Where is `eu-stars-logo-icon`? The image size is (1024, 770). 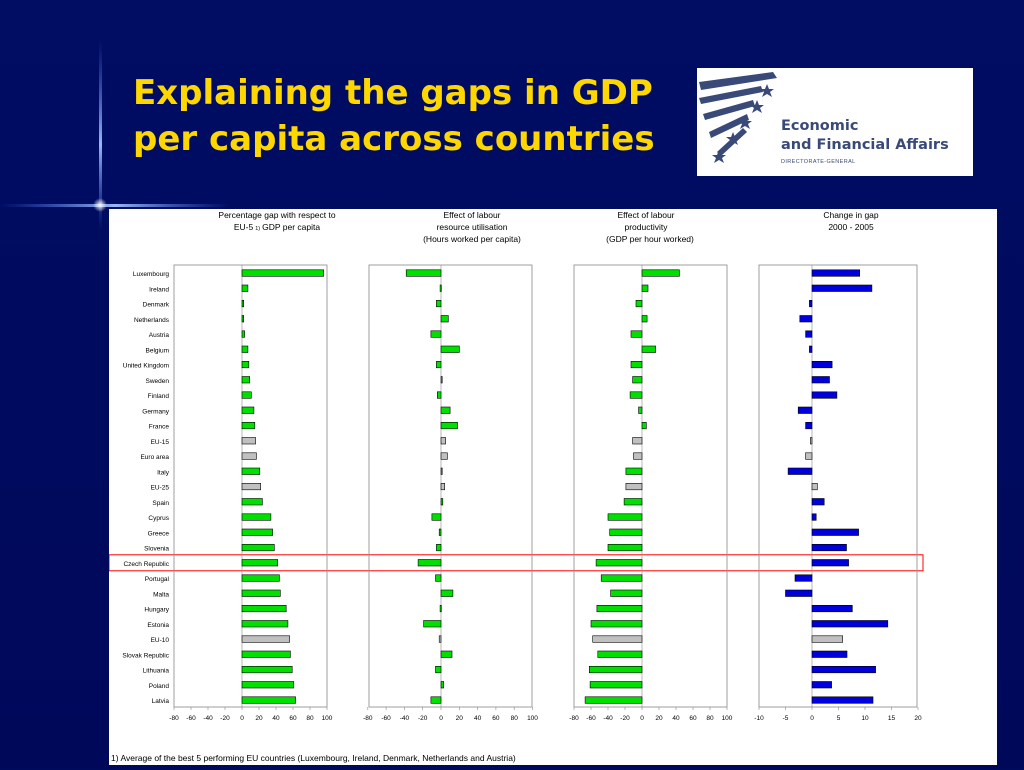
eu-stars-logo-icon is located at coordinates (738, 117).